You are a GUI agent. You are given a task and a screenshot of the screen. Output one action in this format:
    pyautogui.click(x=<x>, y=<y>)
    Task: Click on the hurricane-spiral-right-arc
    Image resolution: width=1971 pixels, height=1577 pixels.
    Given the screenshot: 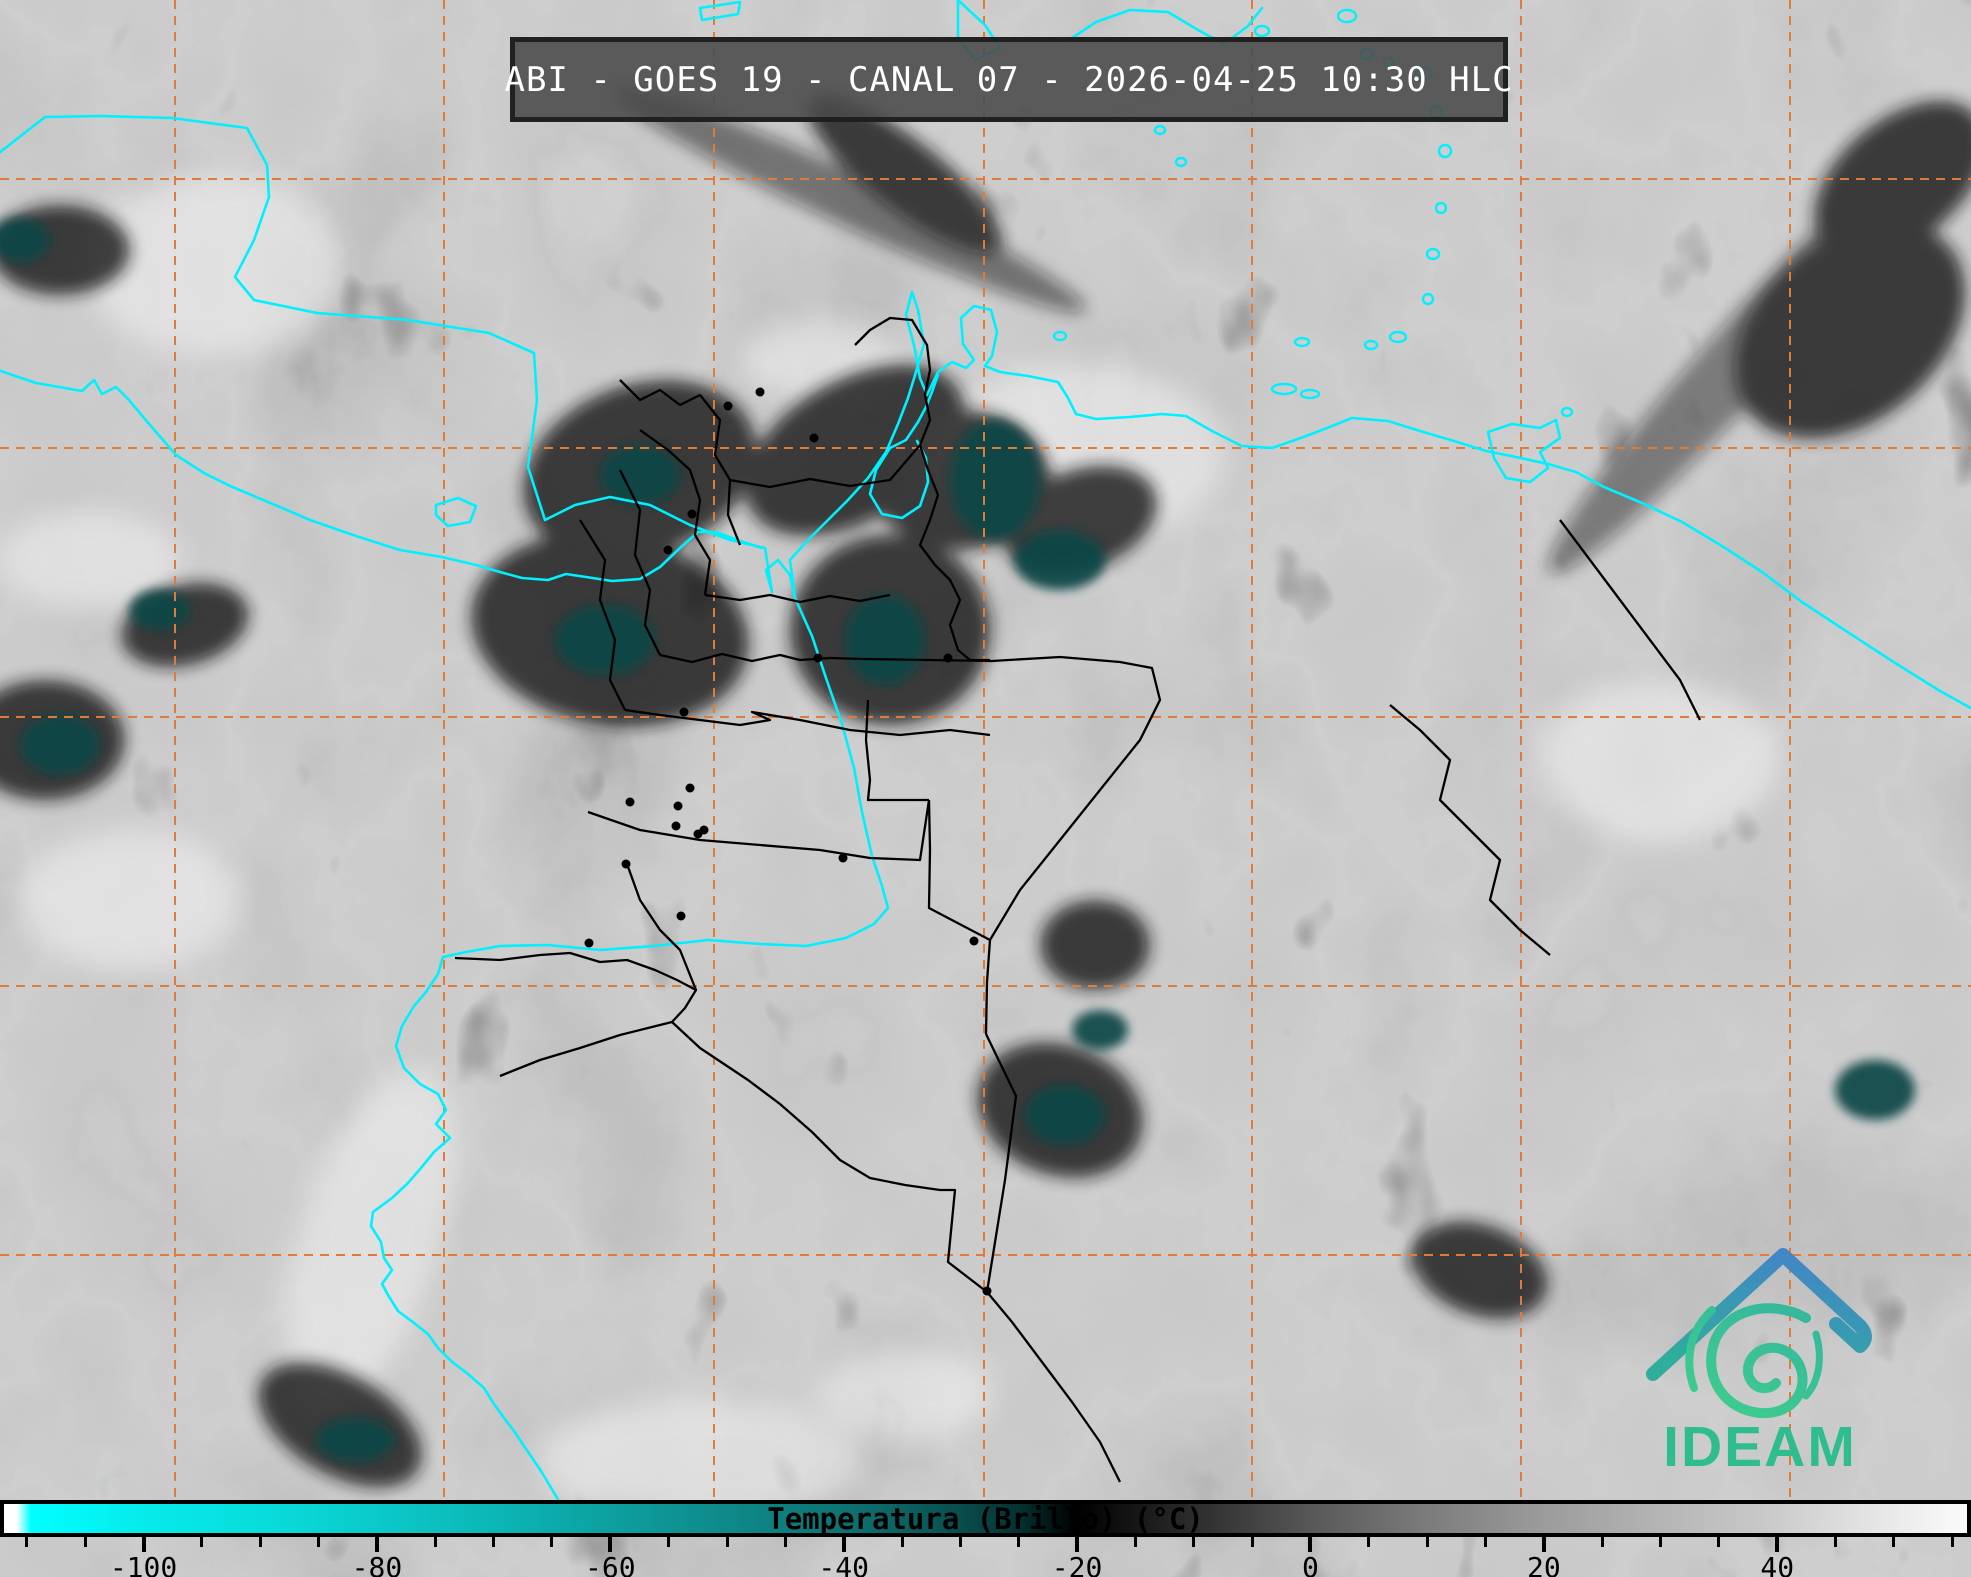 What is the action you would take?
    pyautogui.click(x=1812, y=1365)
    